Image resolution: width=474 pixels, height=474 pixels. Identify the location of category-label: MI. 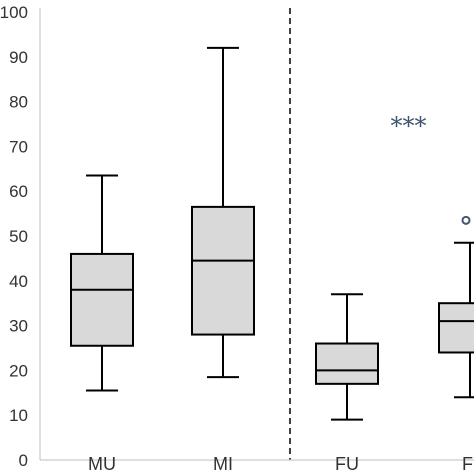
(223, 464).